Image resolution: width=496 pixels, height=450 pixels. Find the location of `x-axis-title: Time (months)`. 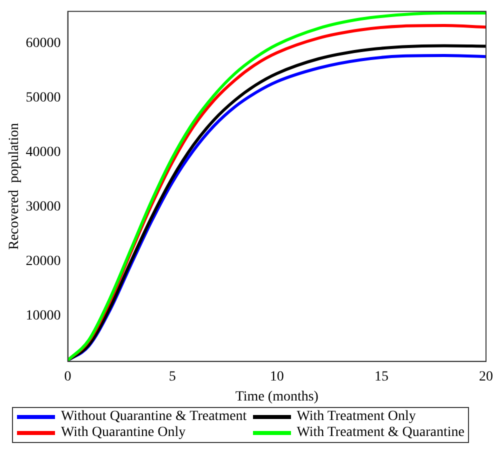

x-axis-title: Time (months) is located at coordinates (277, 396).